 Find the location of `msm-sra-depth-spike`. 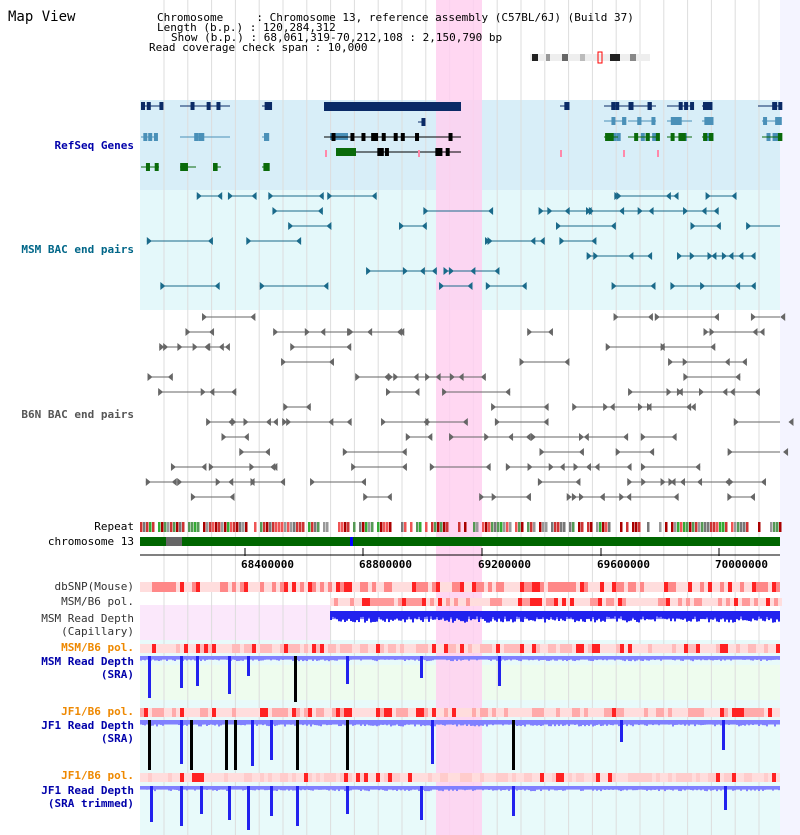

msm-sra-depth-spike is located at coordinates (295, 679).